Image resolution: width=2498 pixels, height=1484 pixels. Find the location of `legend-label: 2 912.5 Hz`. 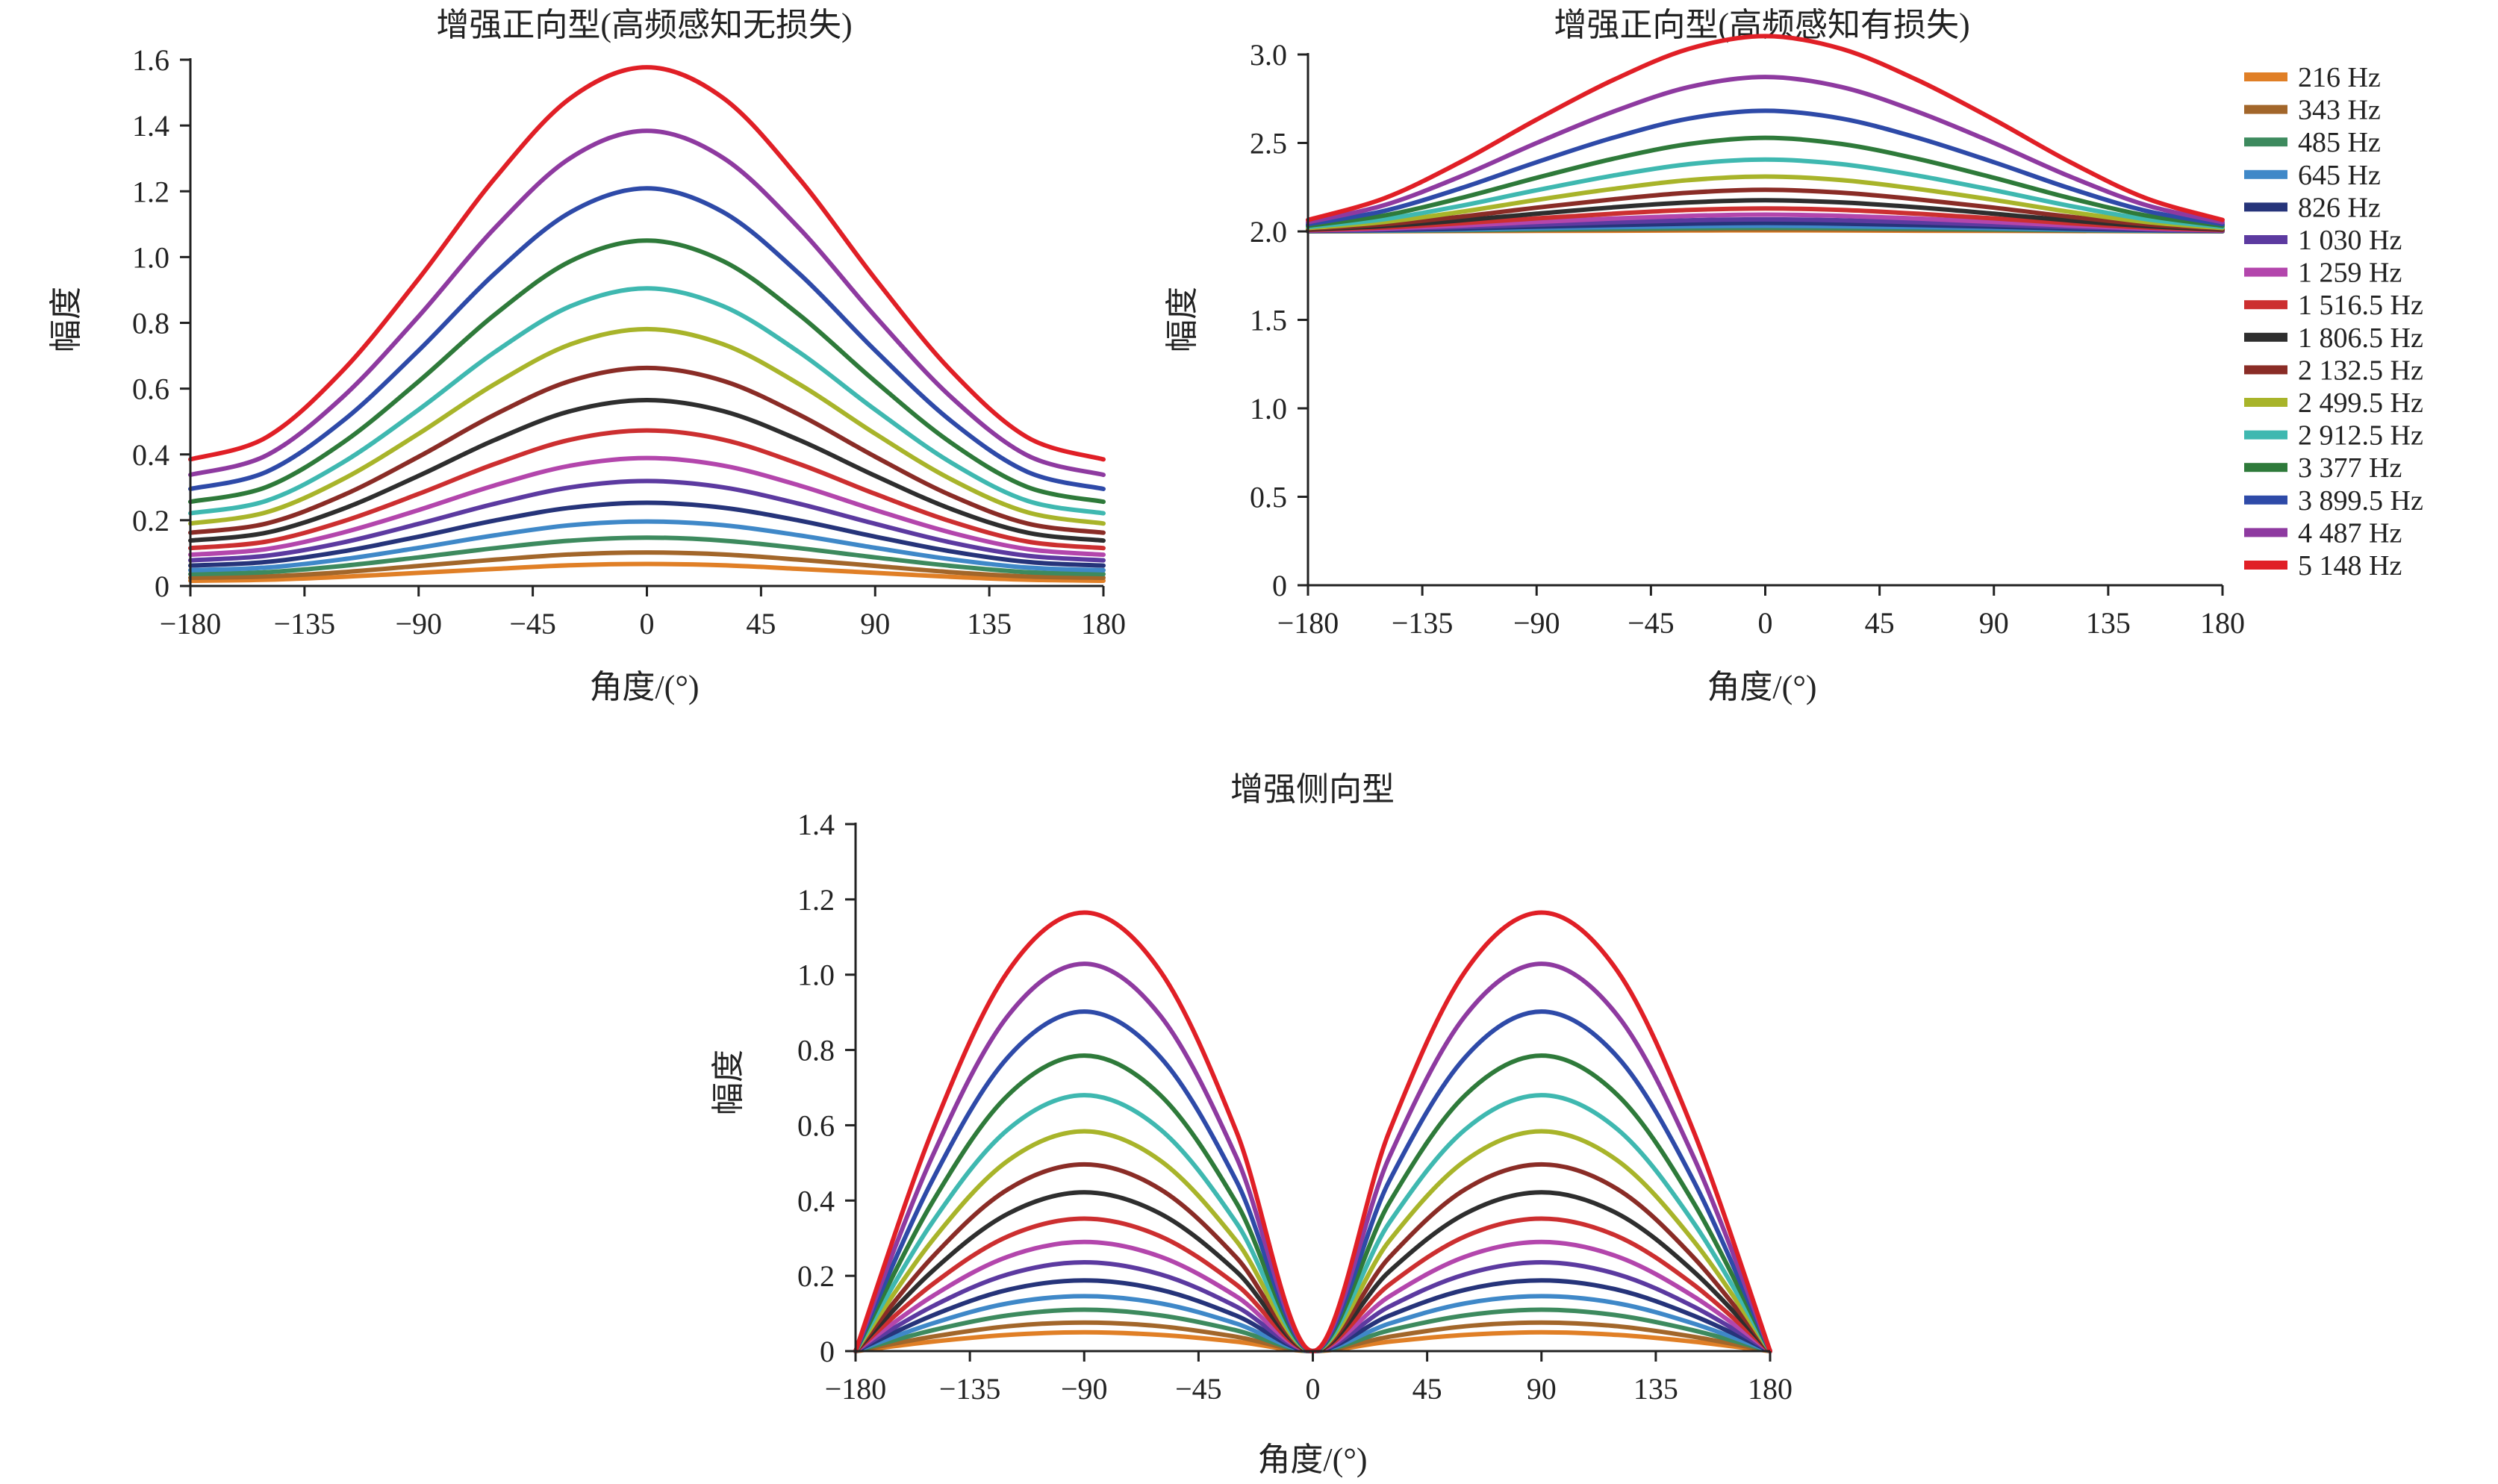

legend-label: 2 912.5 Hz is located at coordinates (2360, 436).